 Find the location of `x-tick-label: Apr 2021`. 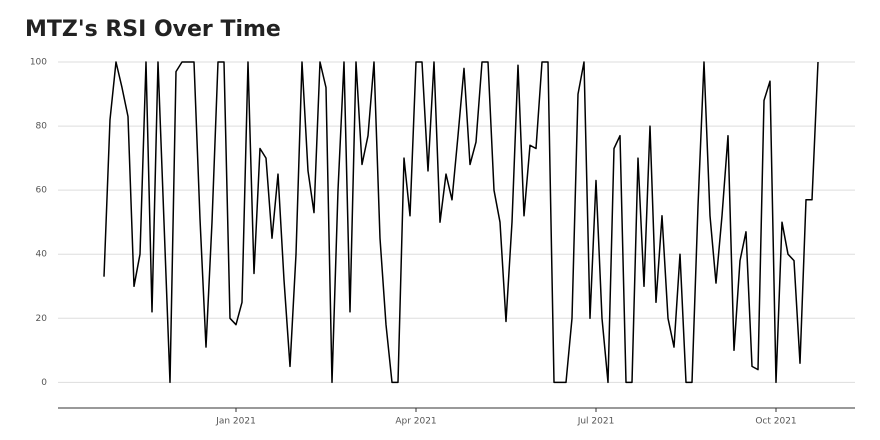

x-tick-label: Apr 2021 is located at coordinates (415, 422).